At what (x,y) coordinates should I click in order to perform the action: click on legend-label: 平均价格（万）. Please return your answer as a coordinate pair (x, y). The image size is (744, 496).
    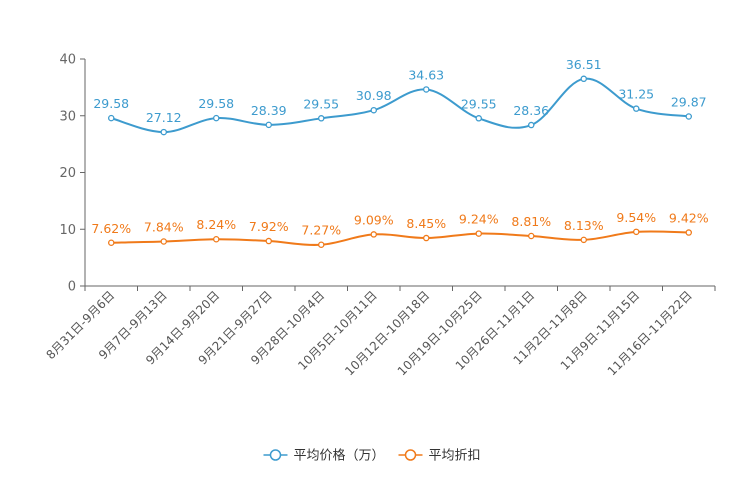
    Looking at the image, I should click on (338, 456).